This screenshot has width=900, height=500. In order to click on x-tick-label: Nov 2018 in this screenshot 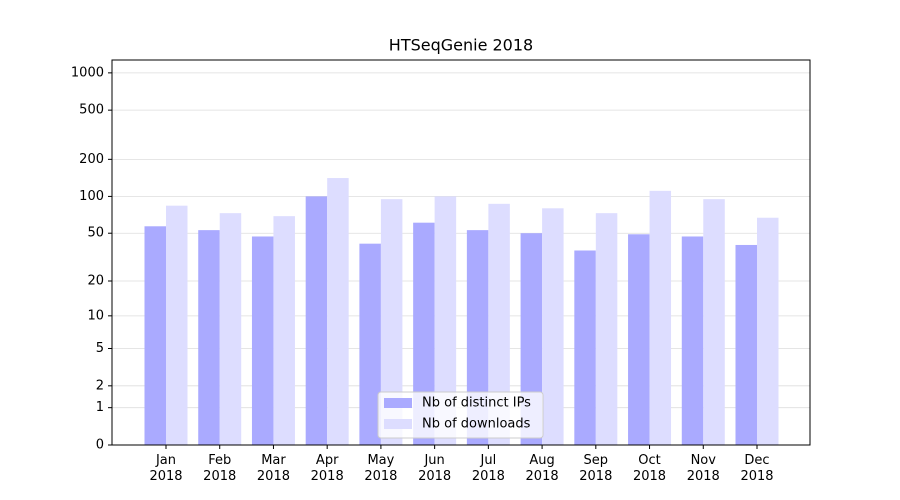, I will do `click(703, 468)`.